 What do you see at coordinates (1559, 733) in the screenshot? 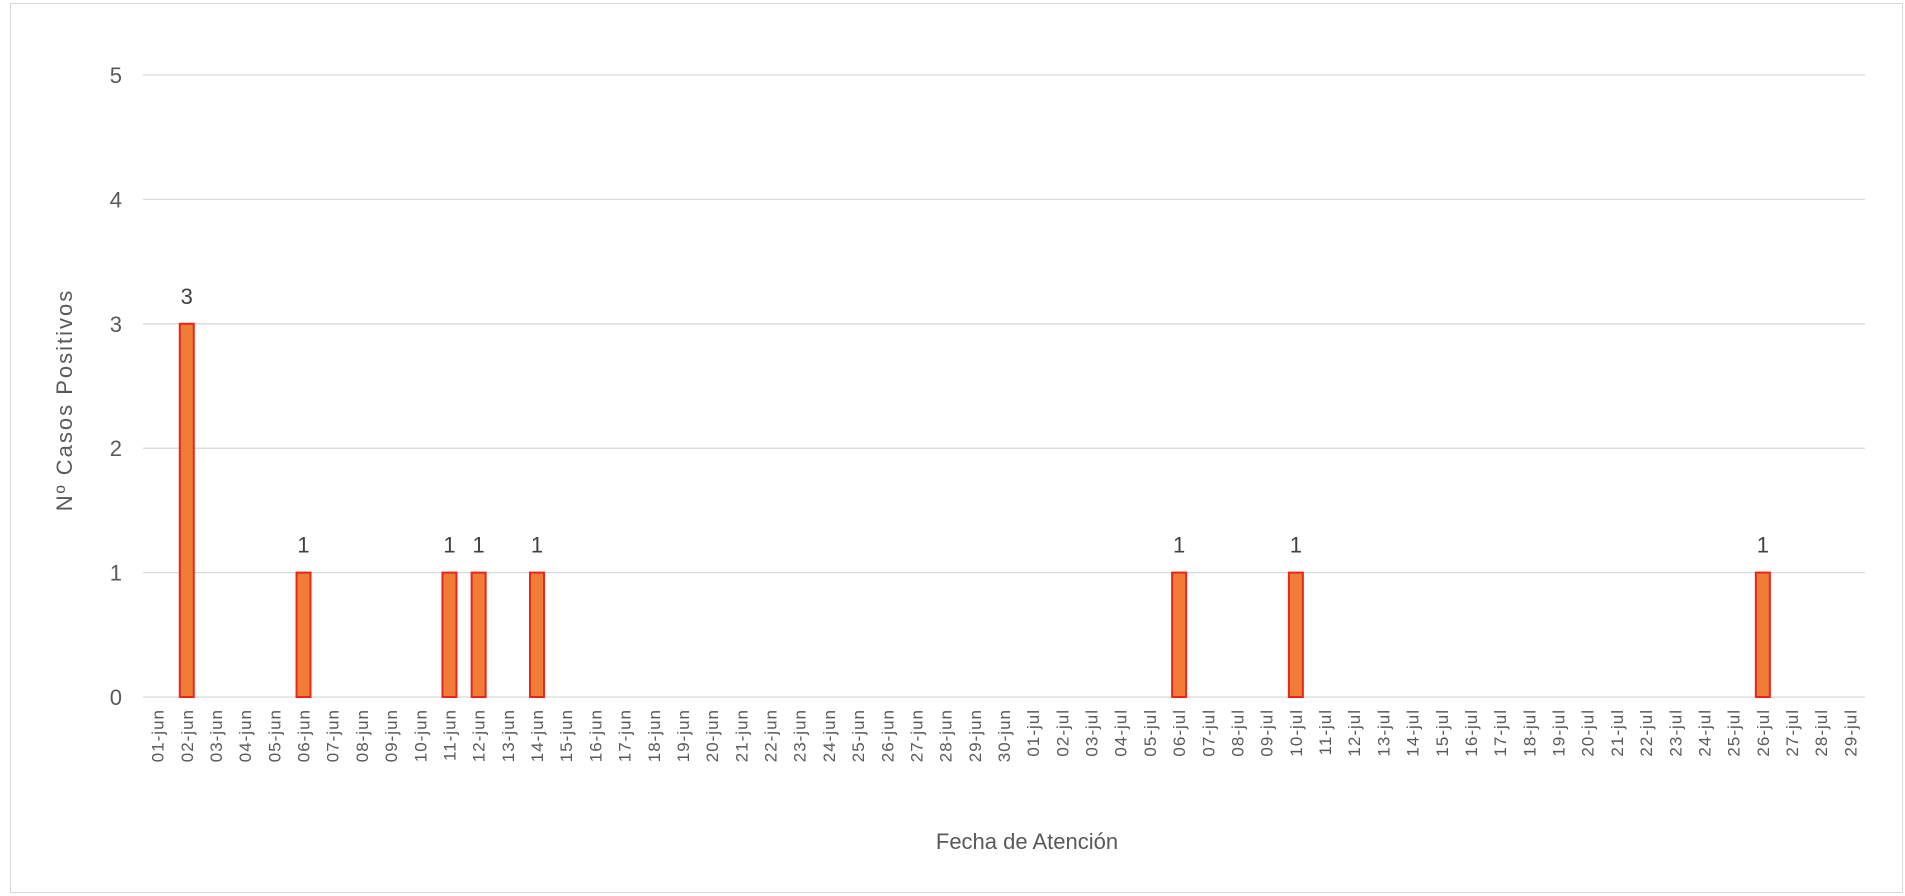
I see `x-tick-label: 19-jul` at bounding box center [1559, 733].